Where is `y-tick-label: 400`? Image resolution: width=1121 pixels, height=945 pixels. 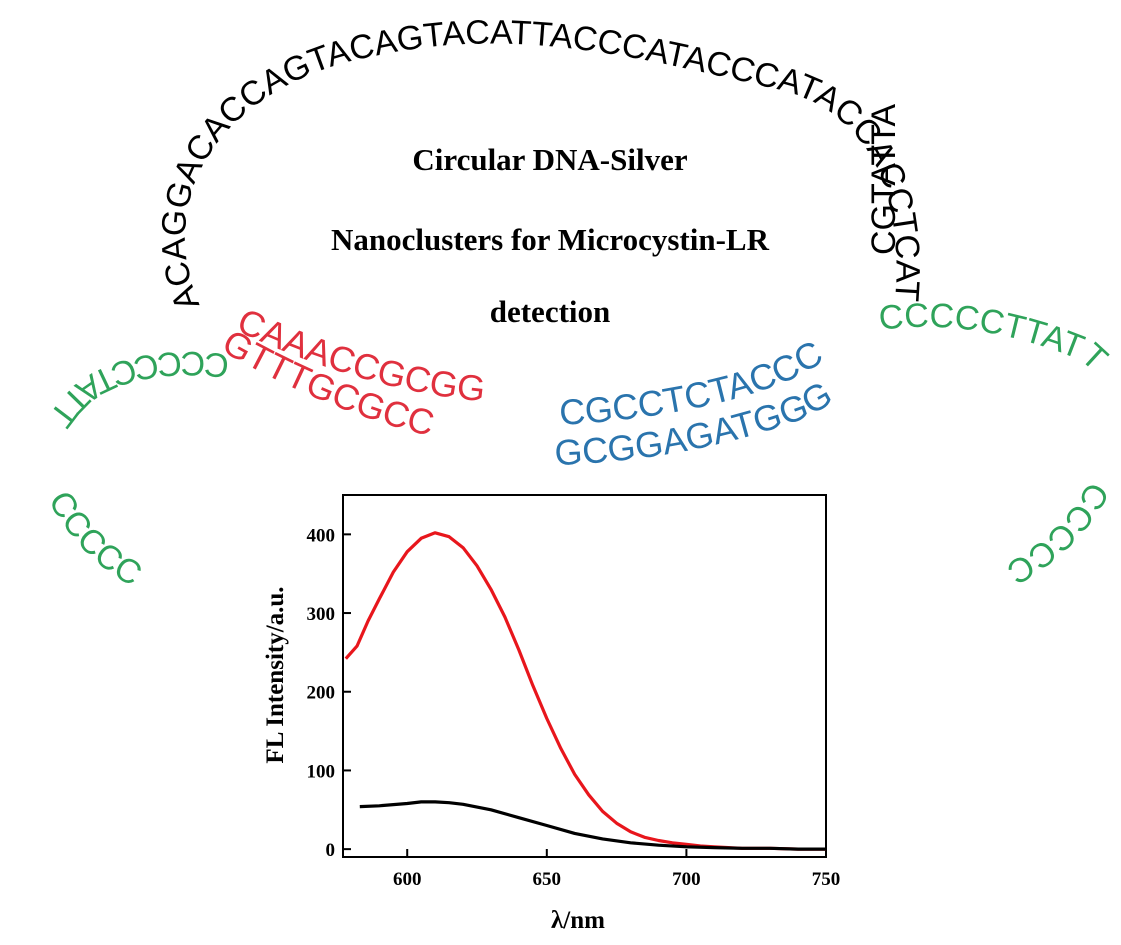 y-tick-label: 400 is located at coordinates (321, 535).